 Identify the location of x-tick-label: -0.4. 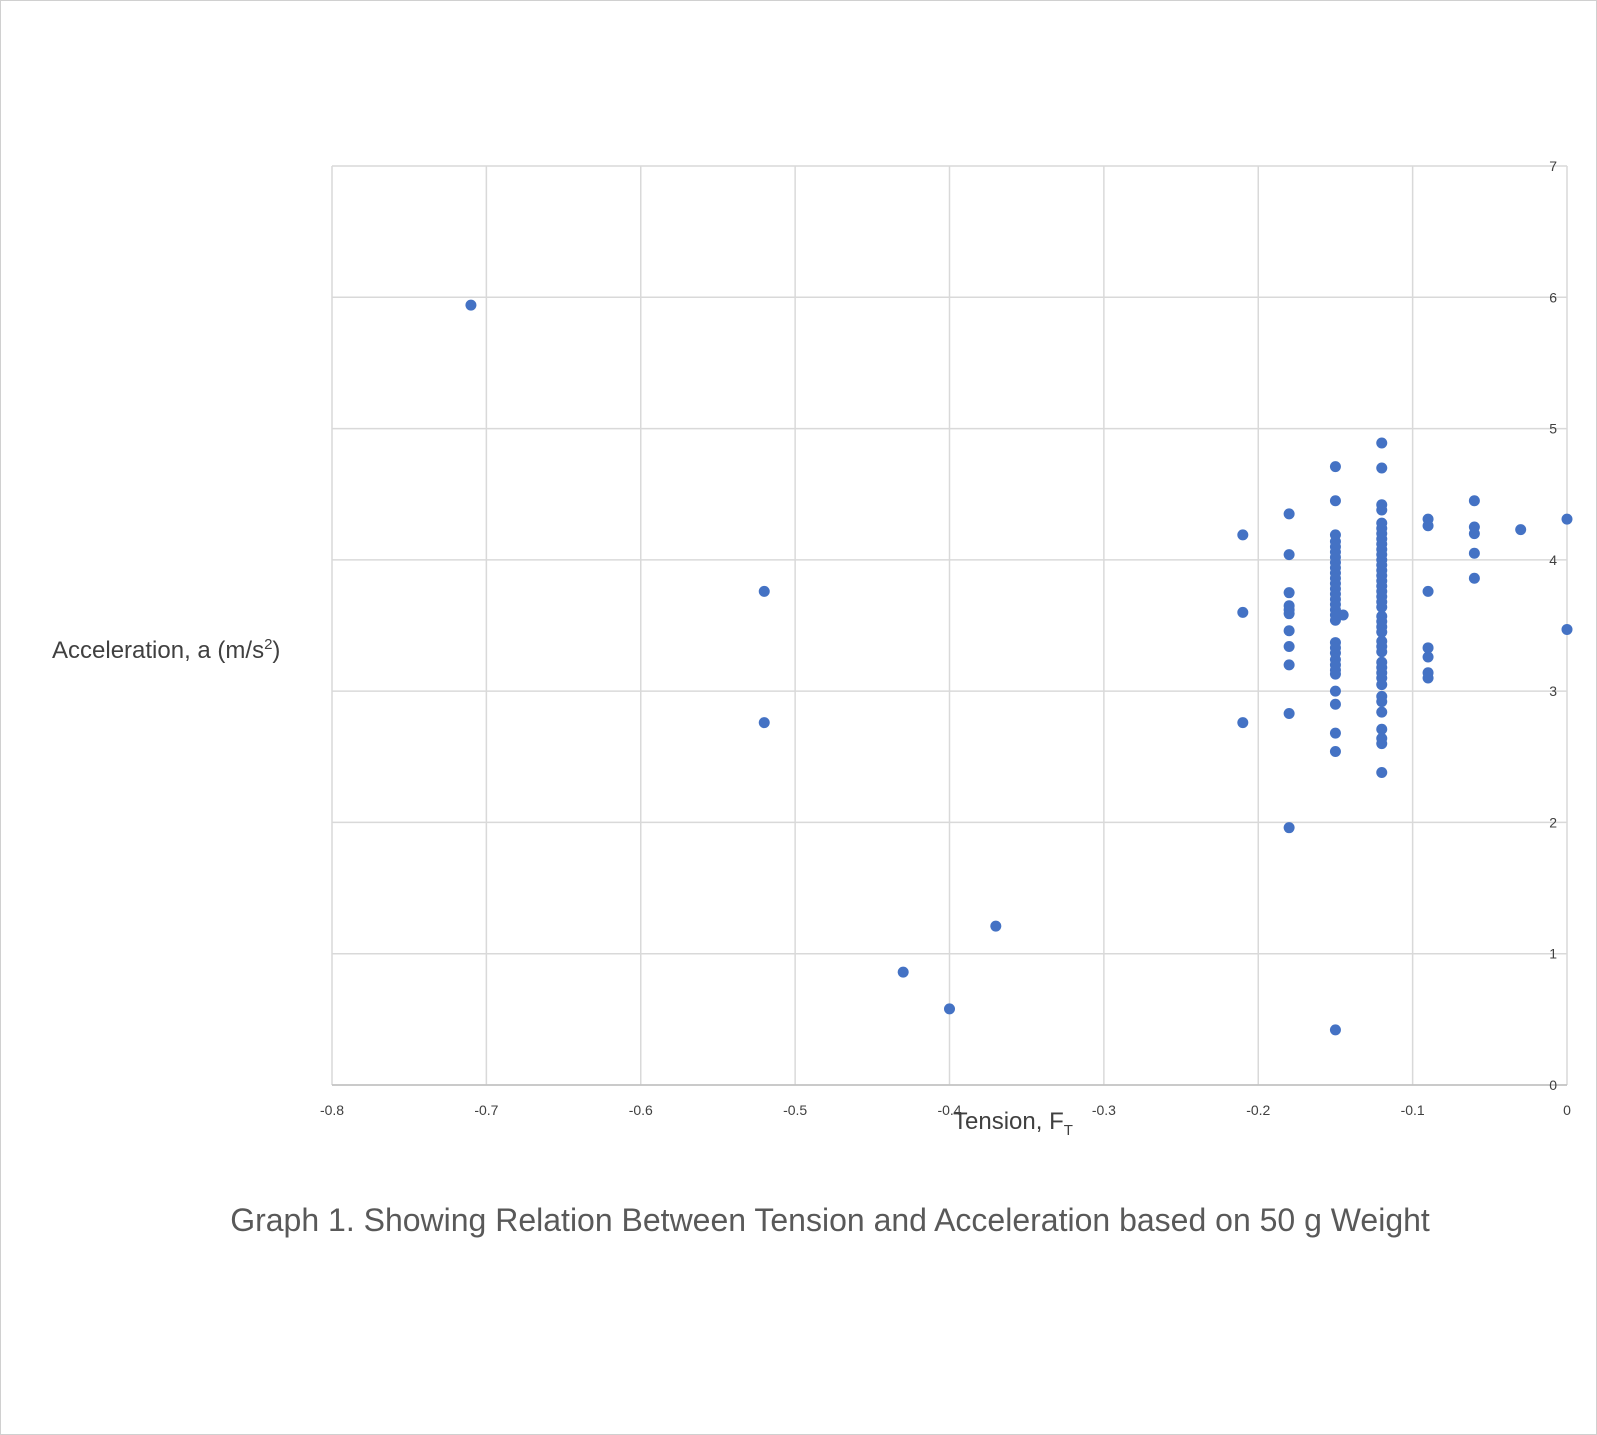
(949, 1110).